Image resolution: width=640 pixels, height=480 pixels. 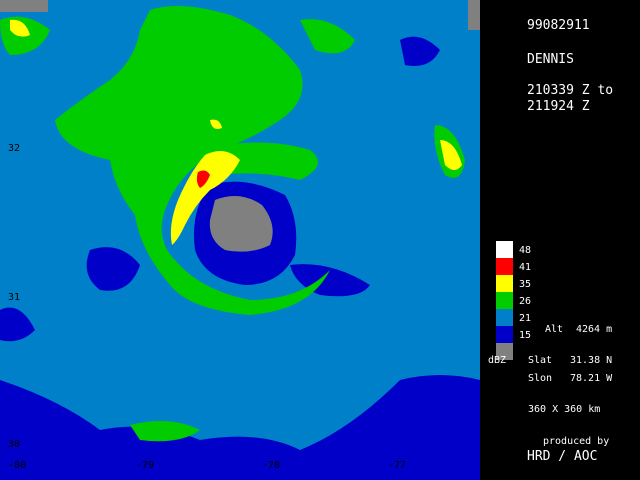 What do you see at coordinates (145, 465) in the screenshot?
I see `lon-tick-79: -79` at bounding box center [145, 465].